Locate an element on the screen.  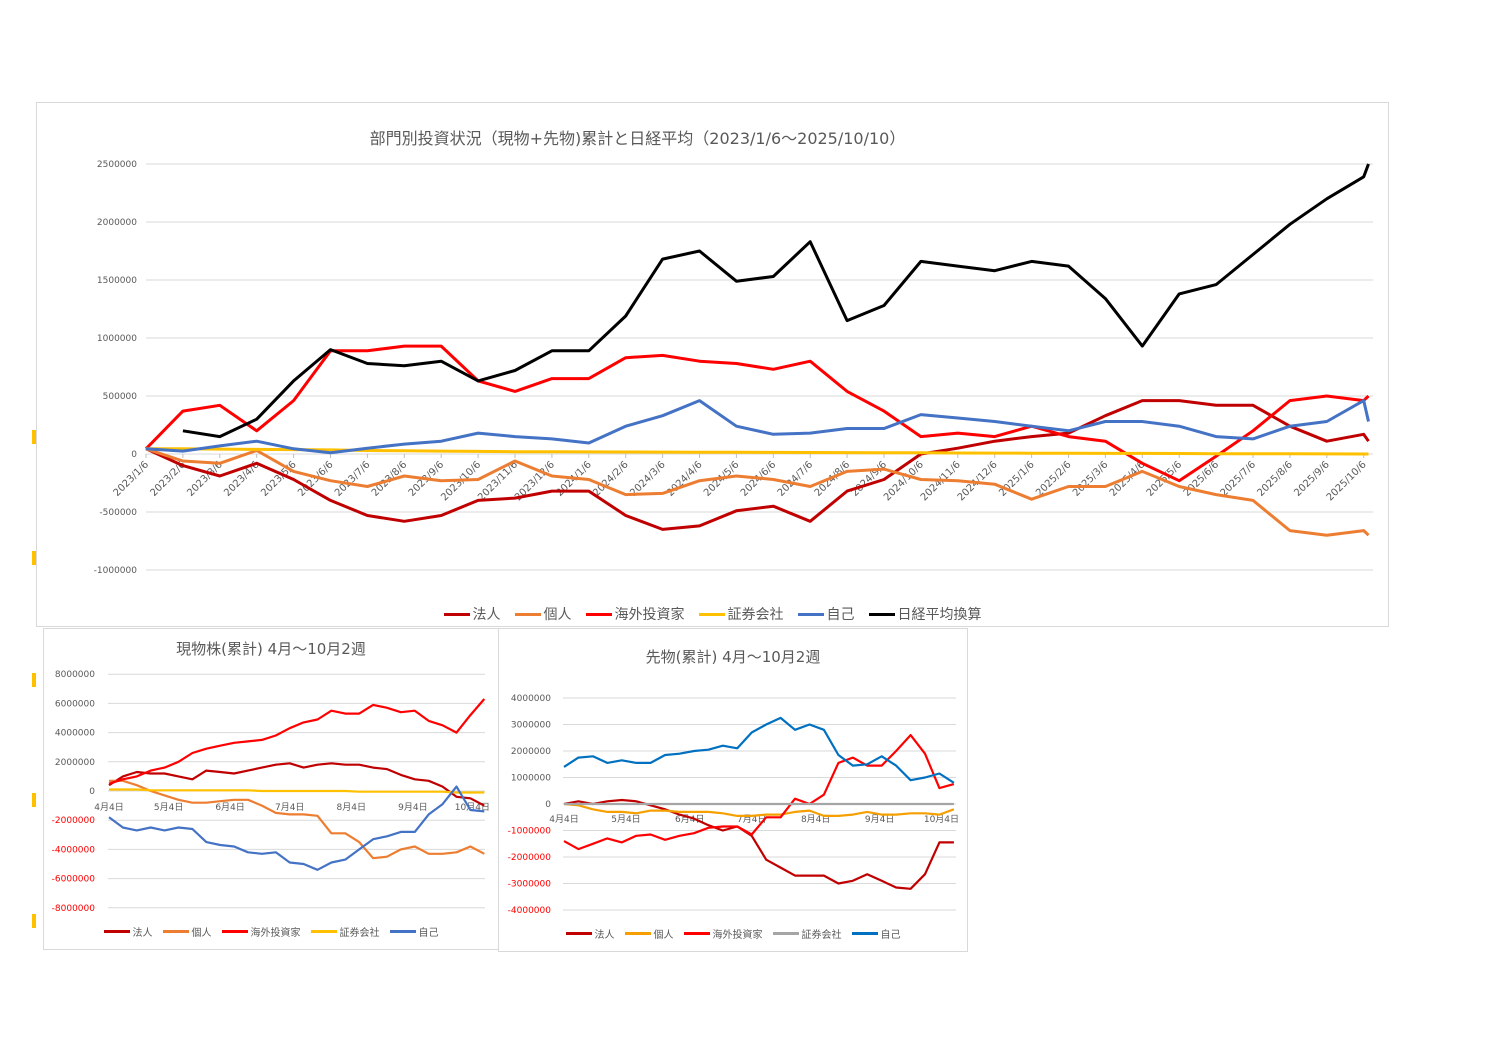
y-tick-label: -4000000 is located at coordinates (74, 850).